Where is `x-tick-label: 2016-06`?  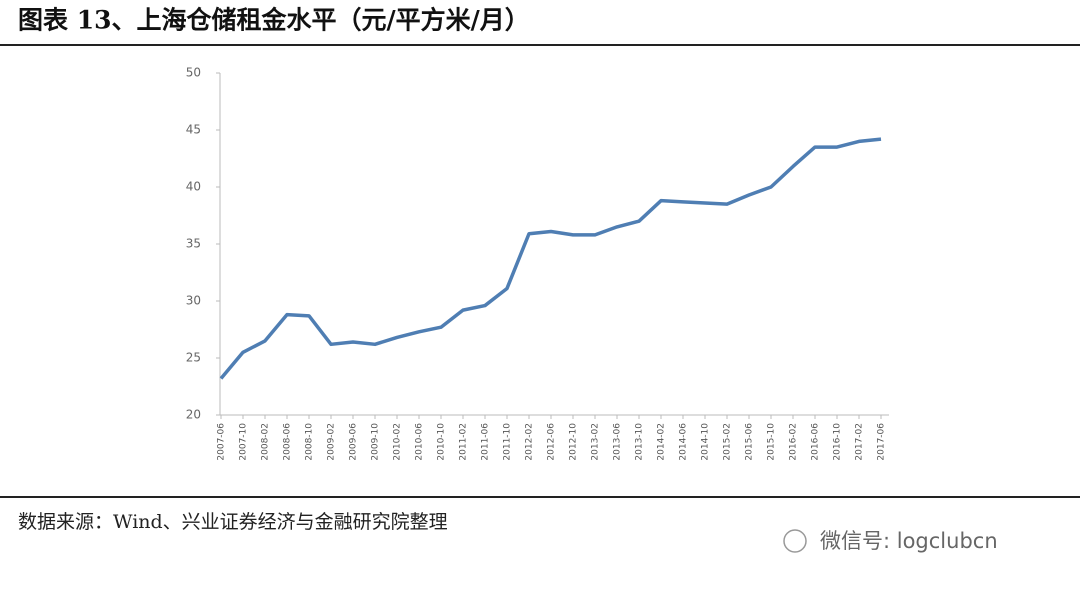
x-tick-label: 2016-06 is located at coordinates (816, 442).